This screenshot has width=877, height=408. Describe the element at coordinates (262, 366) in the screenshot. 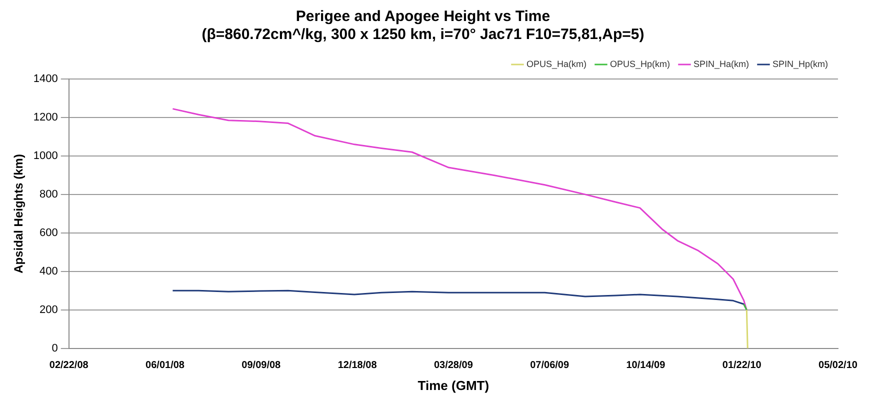

I see `x-tick-label: 09/09/08` at that location.